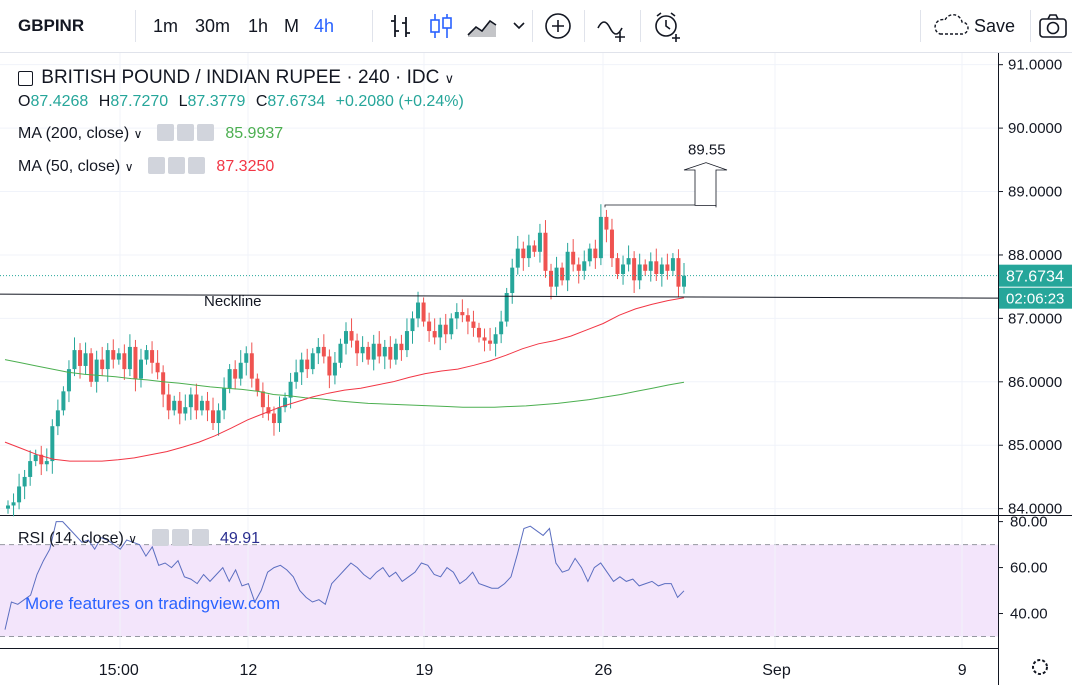  What do you see at coordinates (233, 301) in the screenshot?
I see `neckline-label: Neckline` at bounding box center [233, 301].